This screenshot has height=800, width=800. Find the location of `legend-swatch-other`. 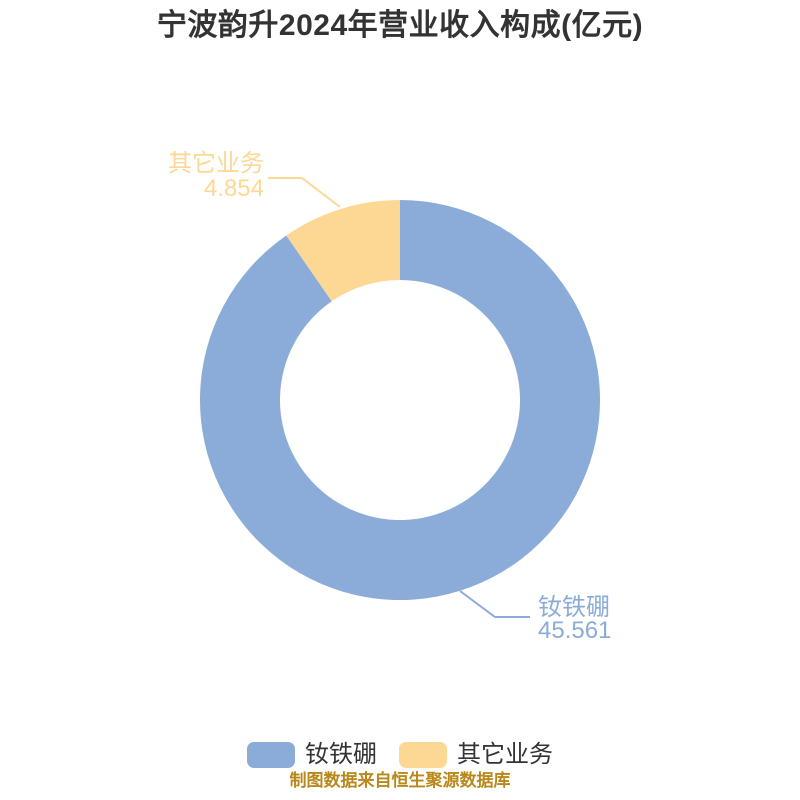

legend-swatch-other is located at coordinates (423, 755).